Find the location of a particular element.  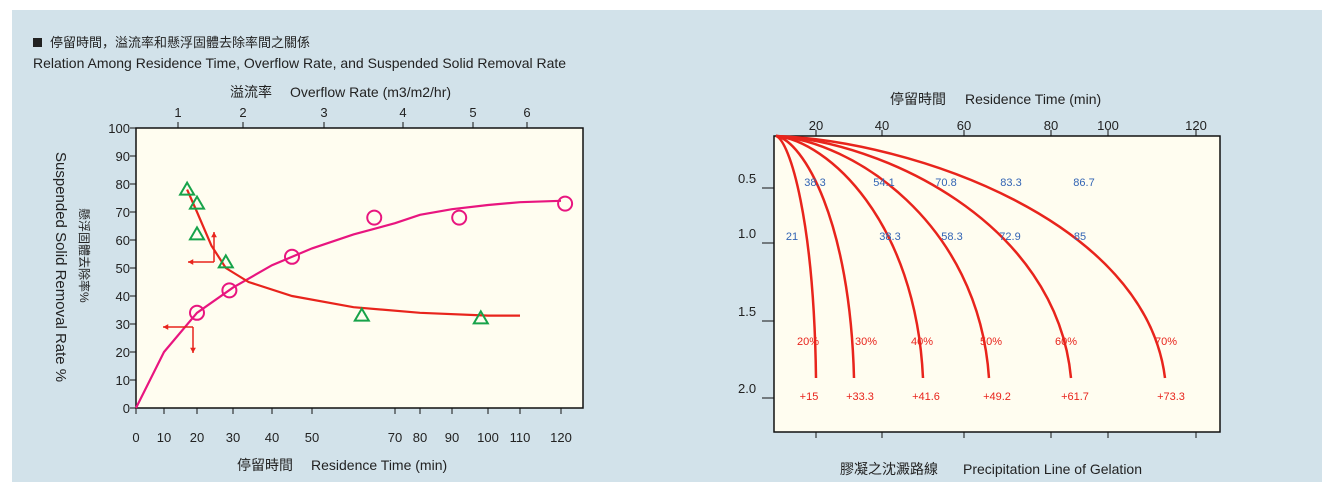

y-tick-label: 90 is located at coordinates (123, 156).